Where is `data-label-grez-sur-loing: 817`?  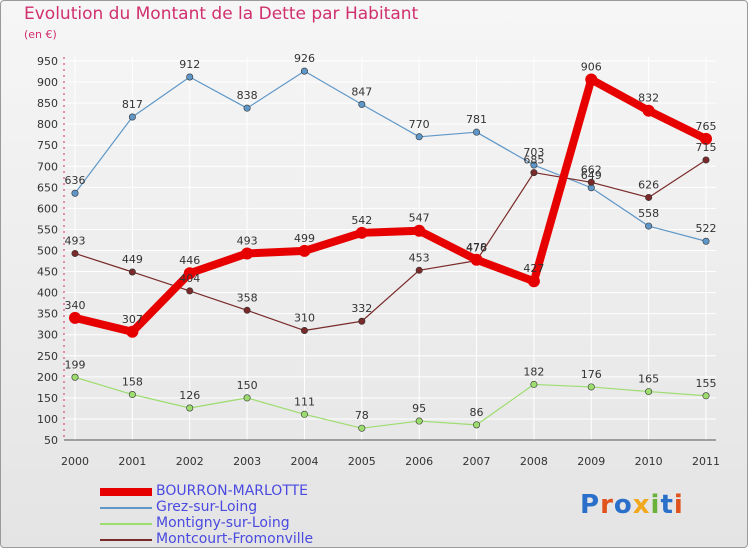
data-label-grez-sur-loing: 817 is located at coordinates (132, 104).